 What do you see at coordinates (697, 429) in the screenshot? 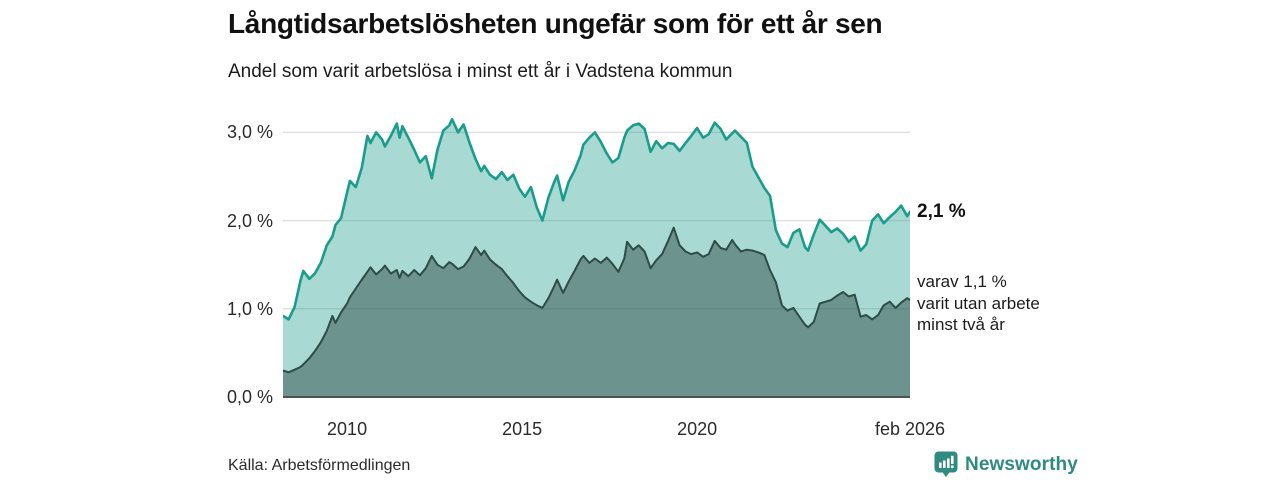
I see `x-tick-label: 2020` at bounding box center [697, 429].